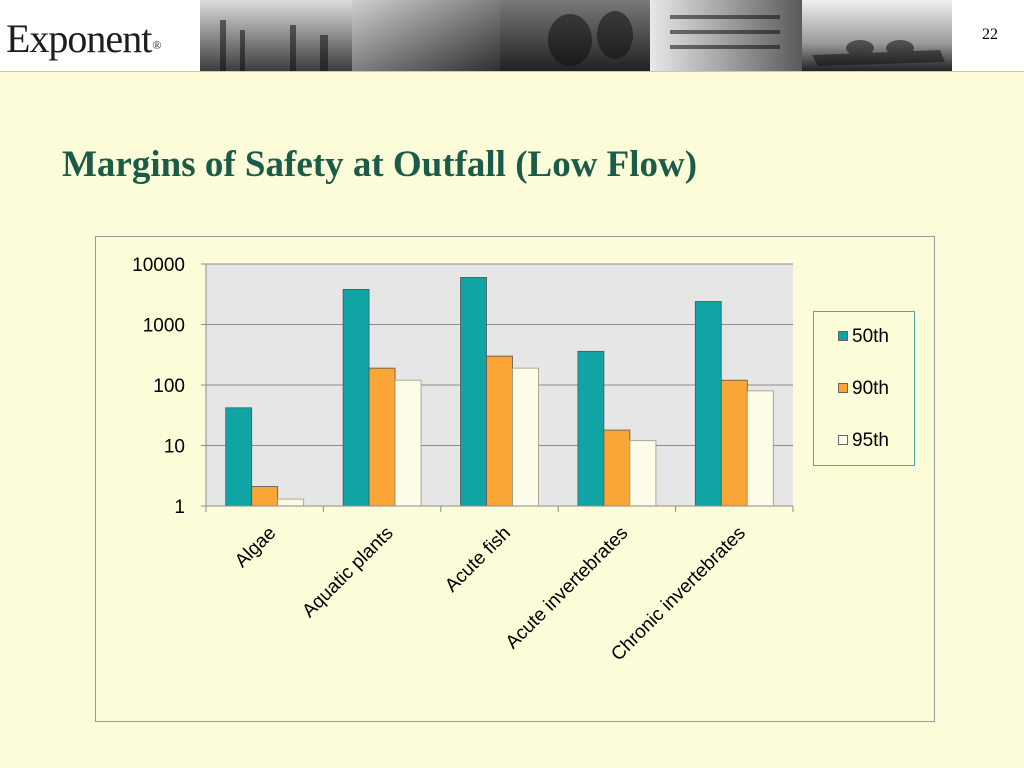 The height and width of the screenshot is (768, 1024). What do you see at coordinates (512, 71) in the screenshot?
I see `header-divider` at bounding box center [512, 71].